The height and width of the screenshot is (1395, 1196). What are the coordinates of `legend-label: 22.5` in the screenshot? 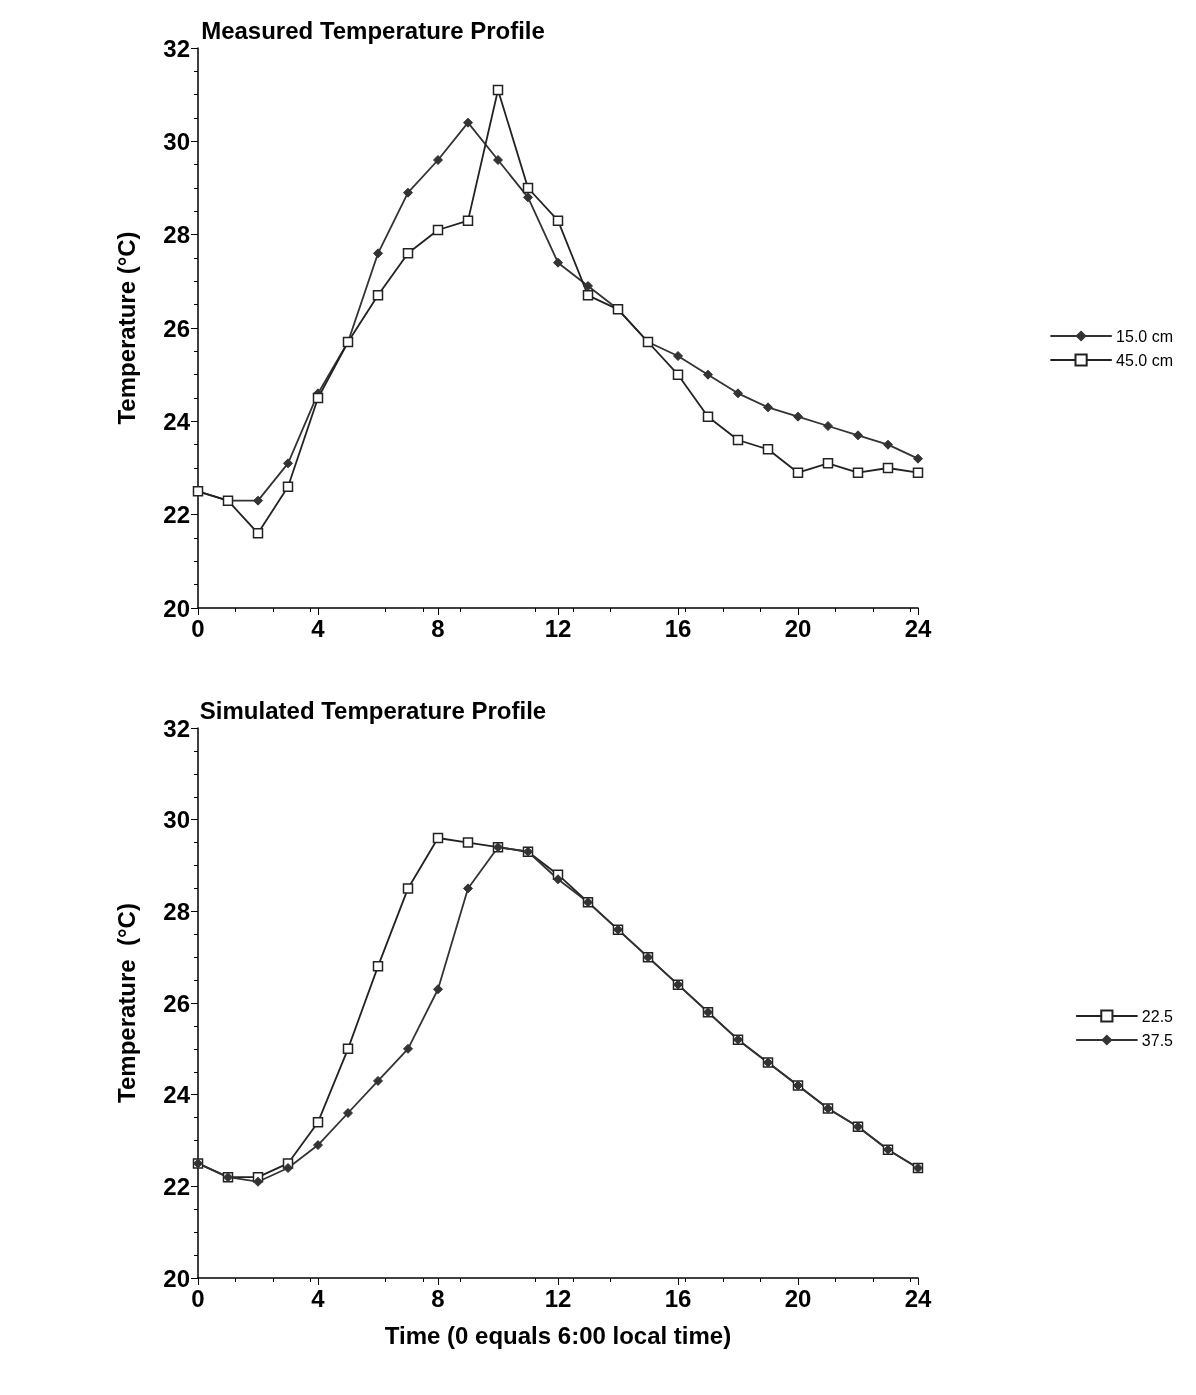 It's located at (1157, 1016).